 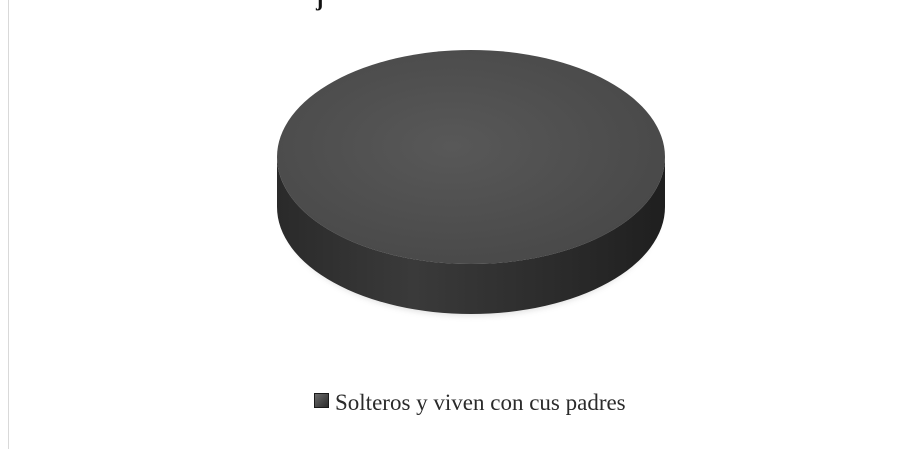 I want to click on left-border, so click(x=8, y=224).